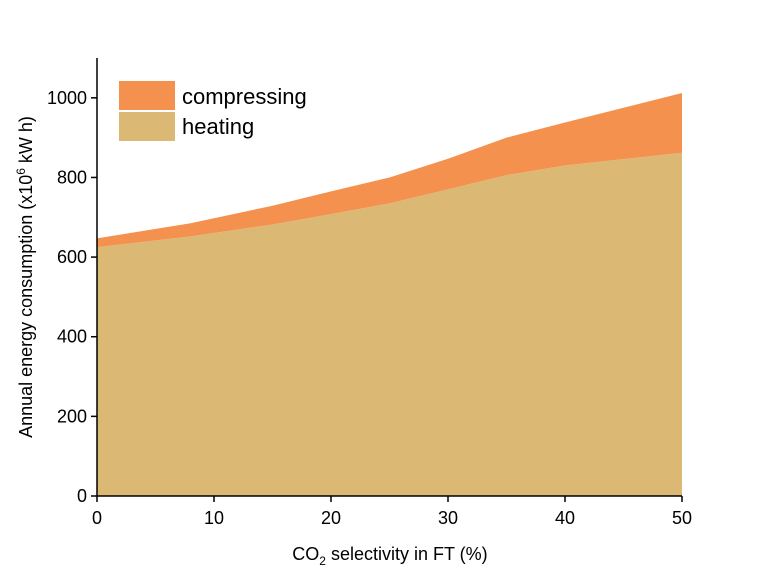  I want to click on y-tick-label: 800, so click(72, 177).